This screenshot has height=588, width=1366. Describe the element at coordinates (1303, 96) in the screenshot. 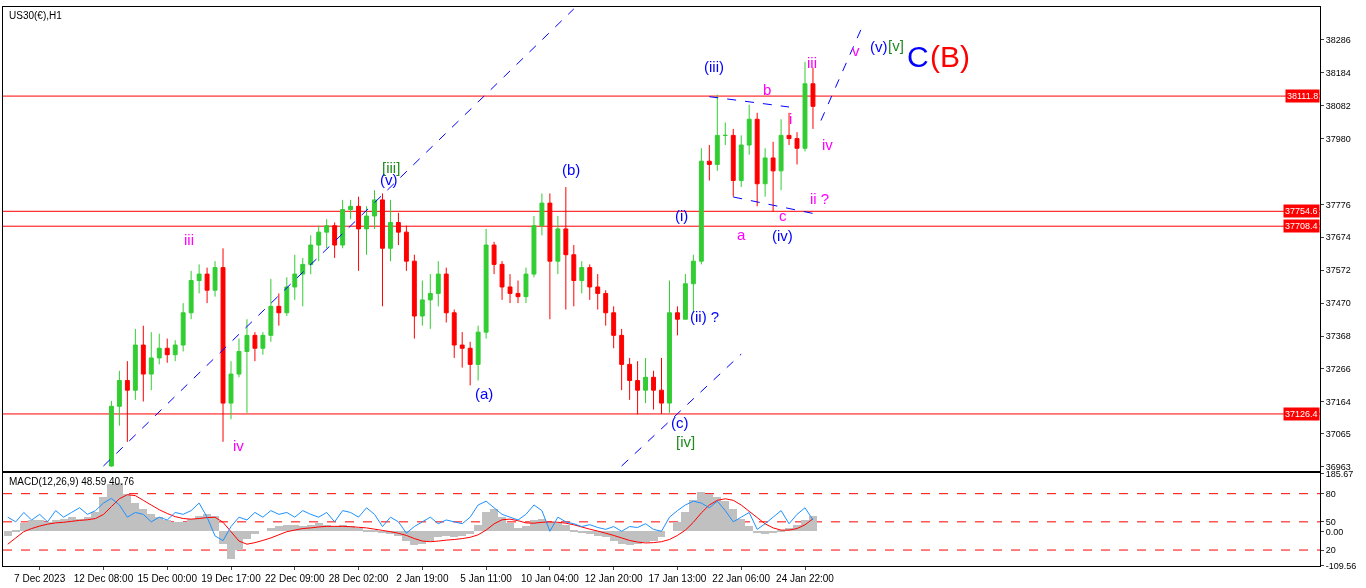

I see `ref-line-label: 38111.8` at that location.